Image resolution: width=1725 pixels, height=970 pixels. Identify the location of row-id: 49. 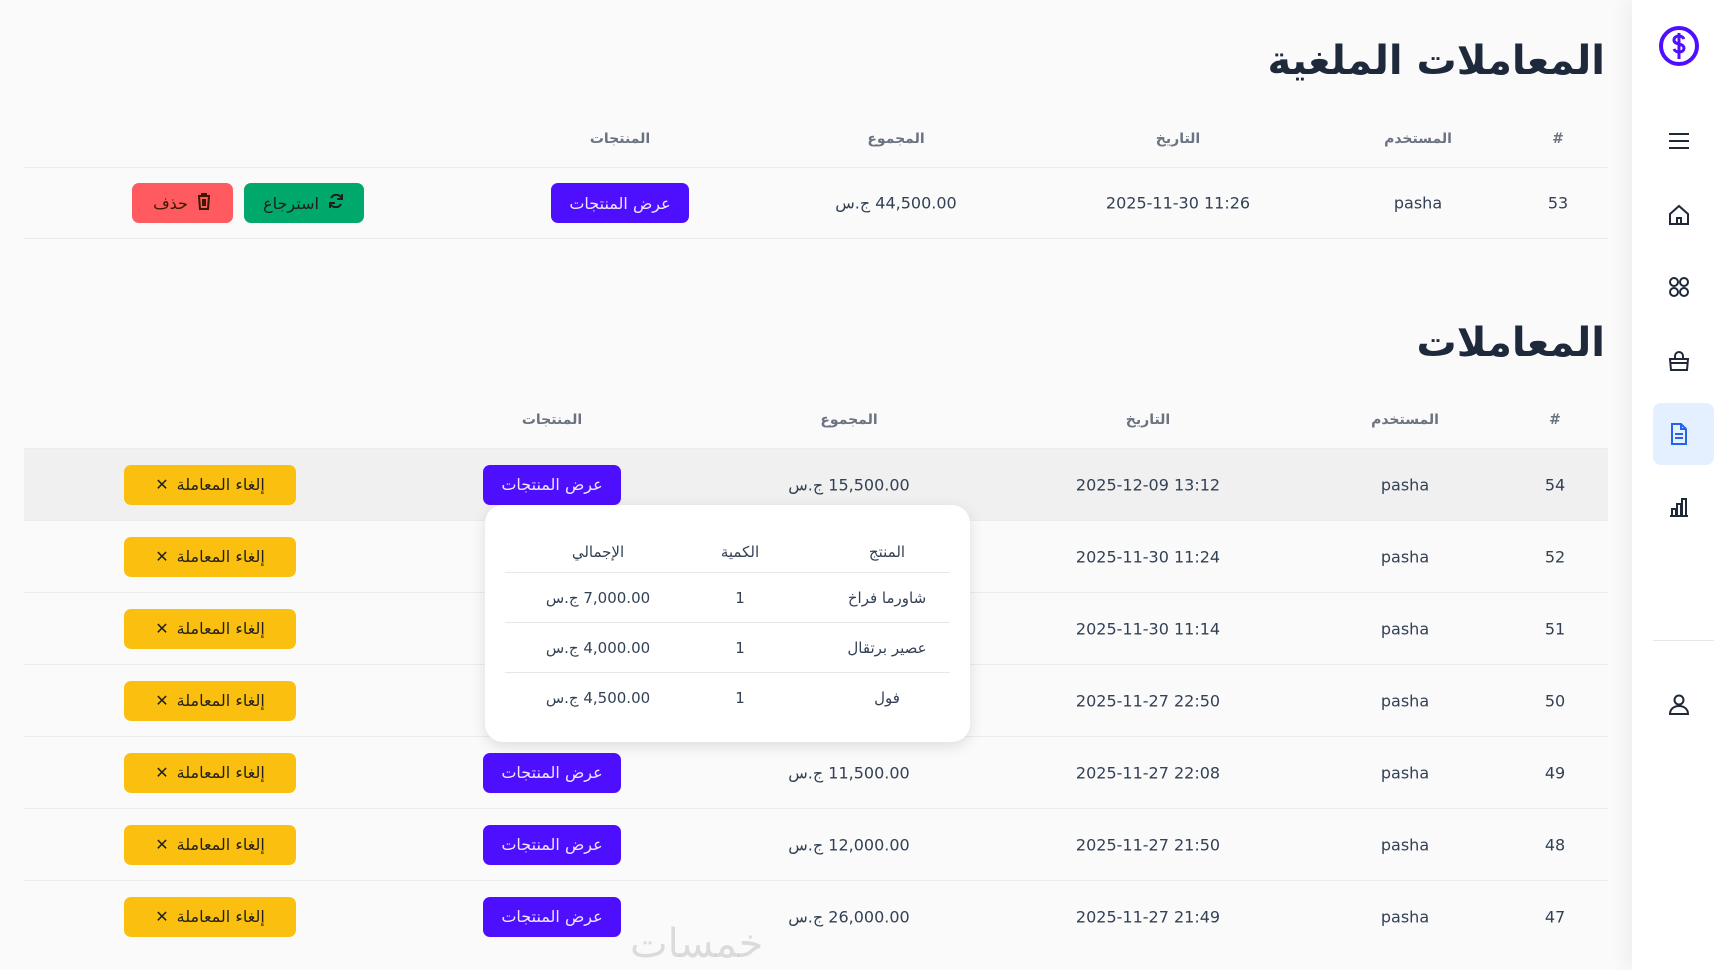
(1555, 772).